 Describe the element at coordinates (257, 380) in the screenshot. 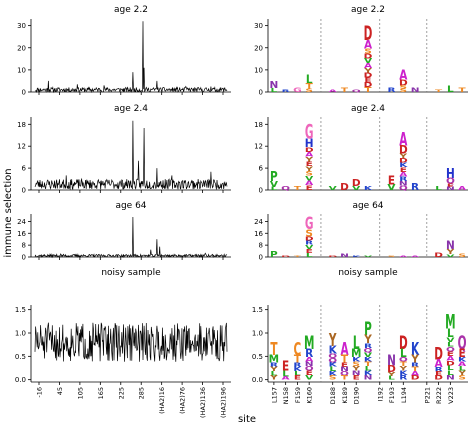

I see `logo-panel-y-tick-label: 0.0` at that location.